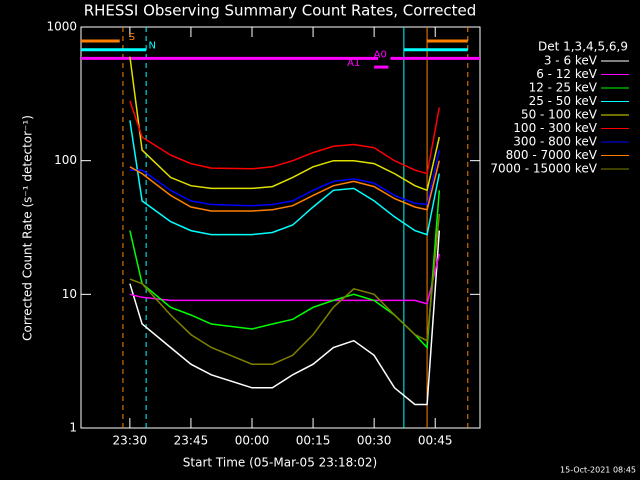 The image size is (640, 480). I want to click on y-tick-label: 1000, so click(61, 27).